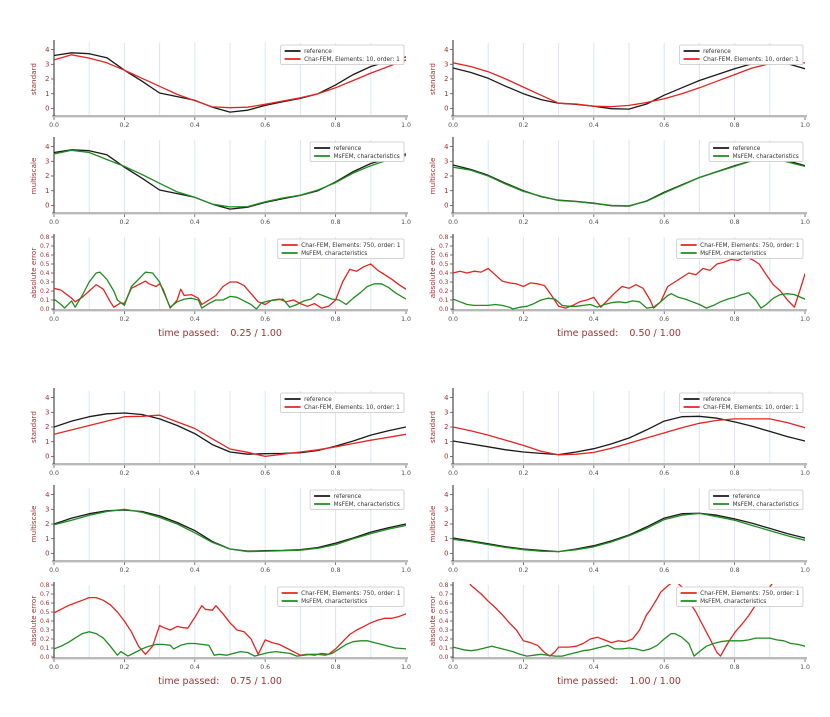 Image resolution: width=830 pixels, height=717 pixels. What do you see at coordinates (45, 657) in the screenshot?
I see `y-tick-label: 0.0` at bounding box center [45, 657].